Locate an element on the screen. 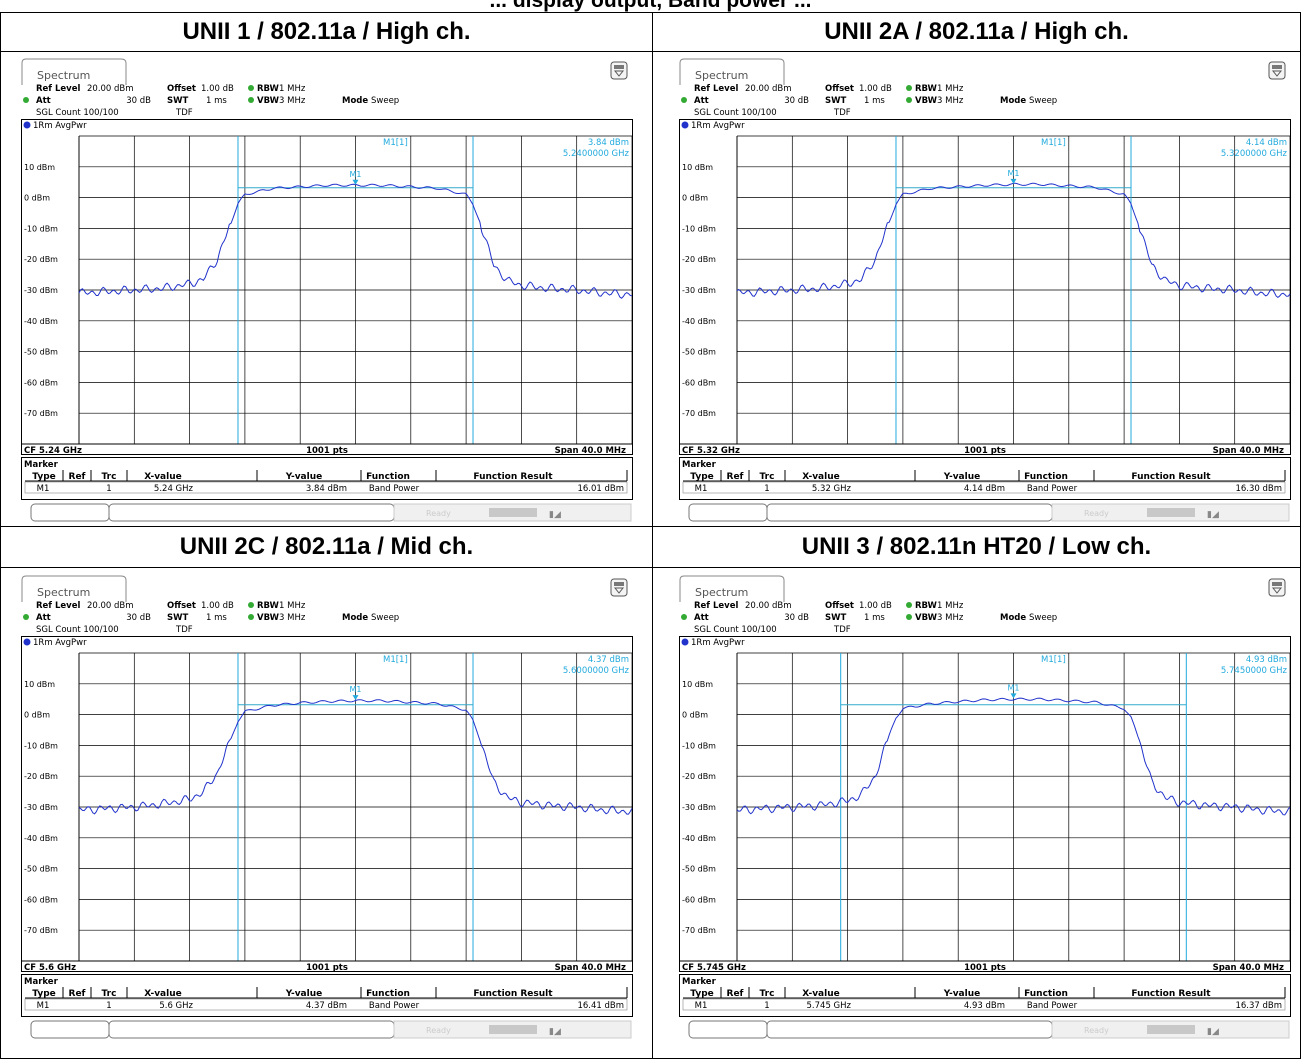  y-tick-label: -10 dBm is located at coordinates (41, 745).